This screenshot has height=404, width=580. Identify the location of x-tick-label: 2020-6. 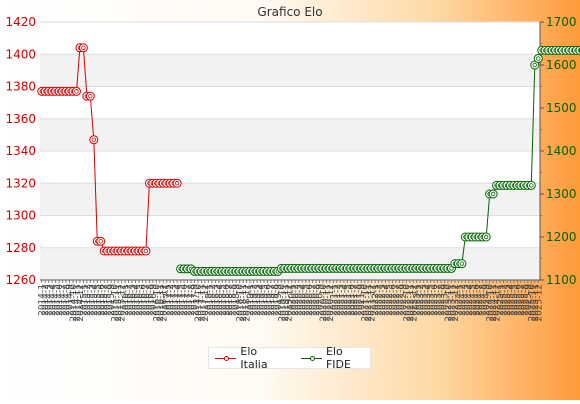
(310, 300).